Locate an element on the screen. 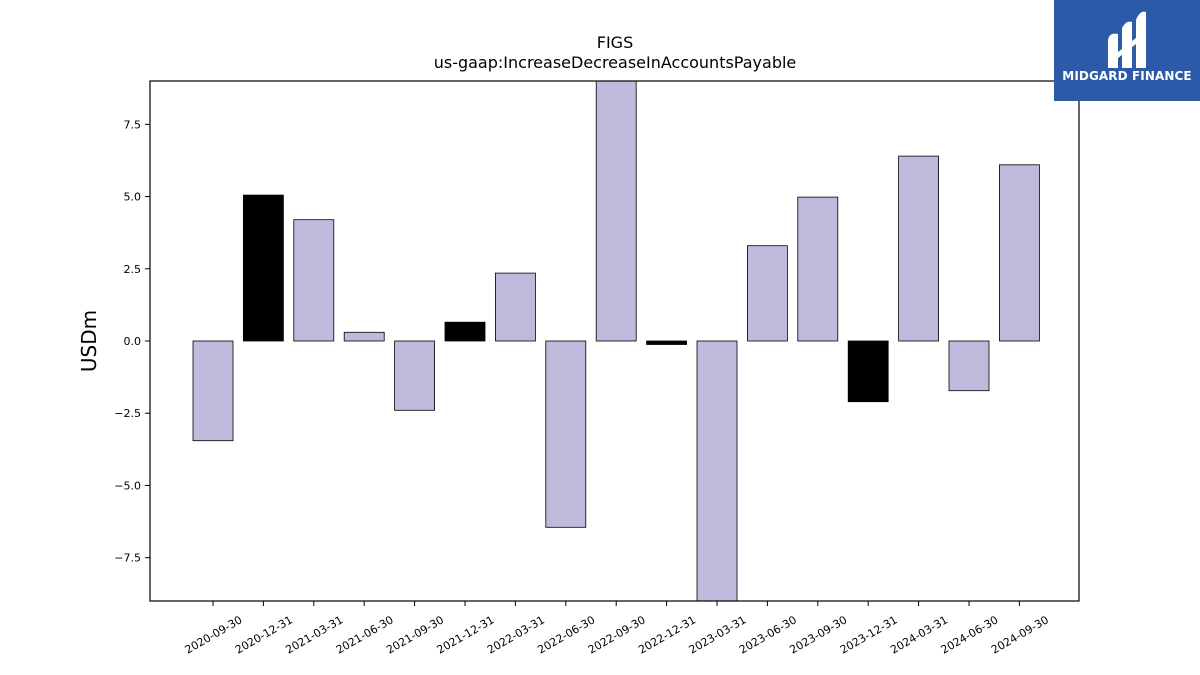  y-tick-label: −5.0 is located at coordinates (127, 485).